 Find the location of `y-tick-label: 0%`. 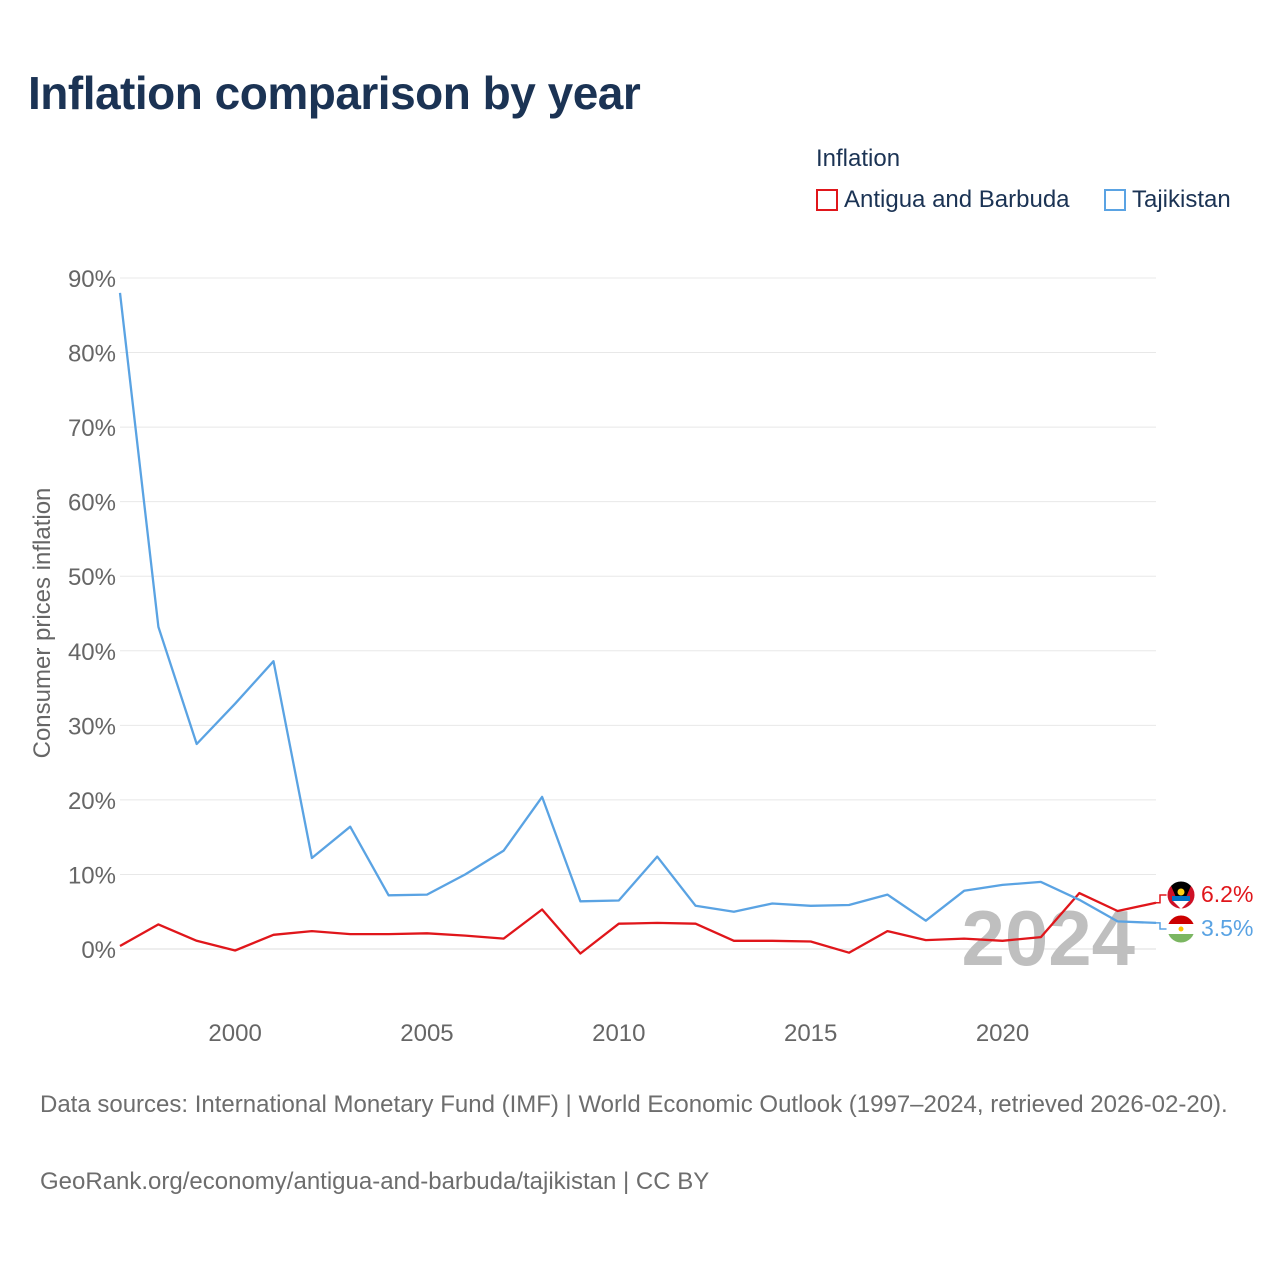

y-tick-label: 0% is located at coordinates (98, 950).